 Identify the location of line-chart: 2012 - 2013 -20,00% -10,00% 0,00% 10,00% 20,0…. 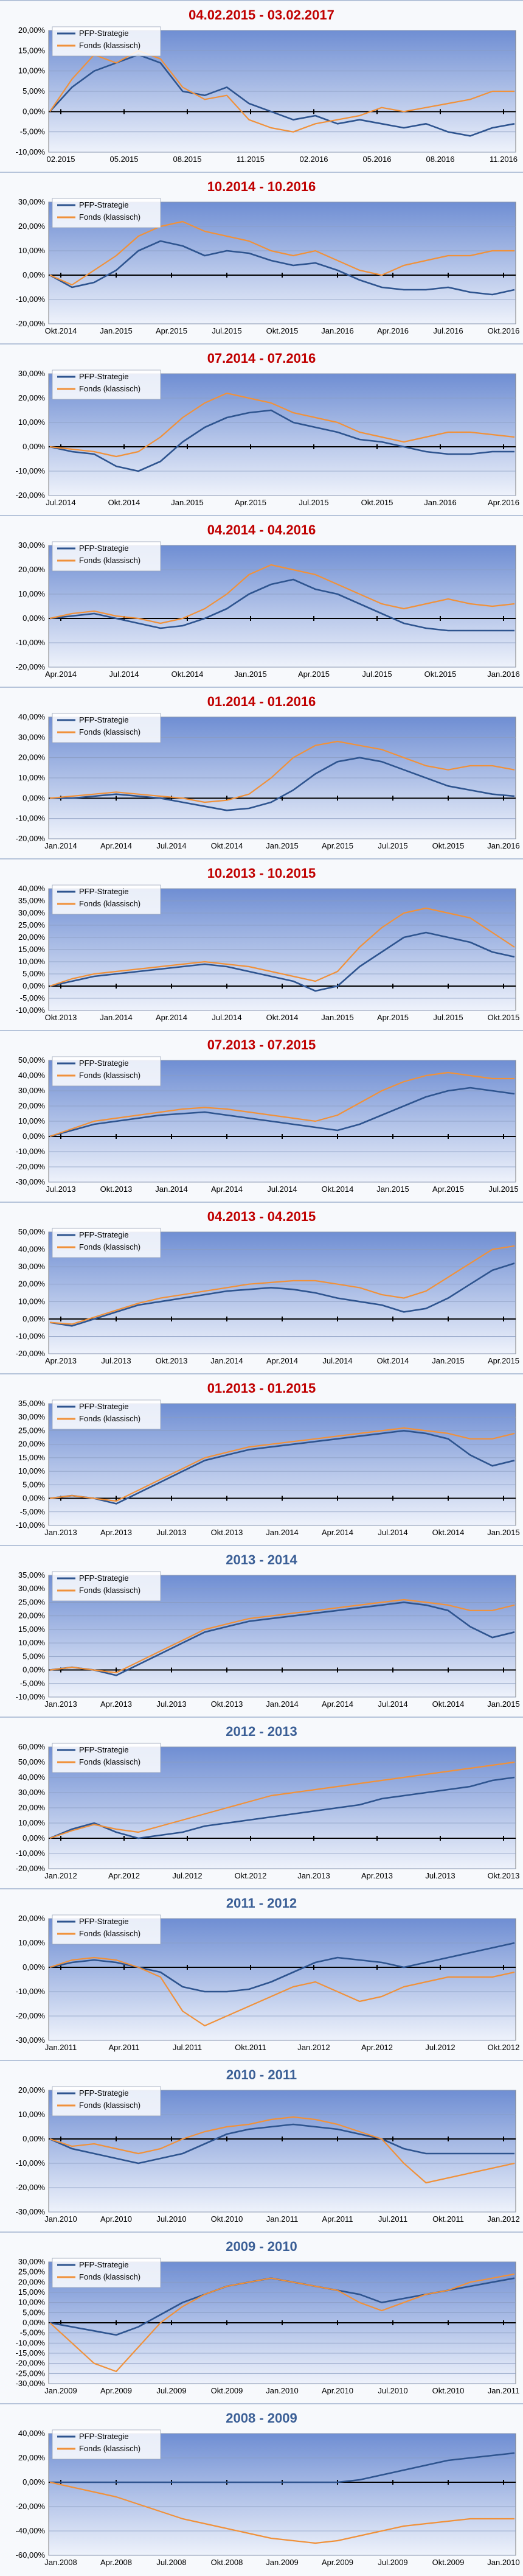
(268, 1802).